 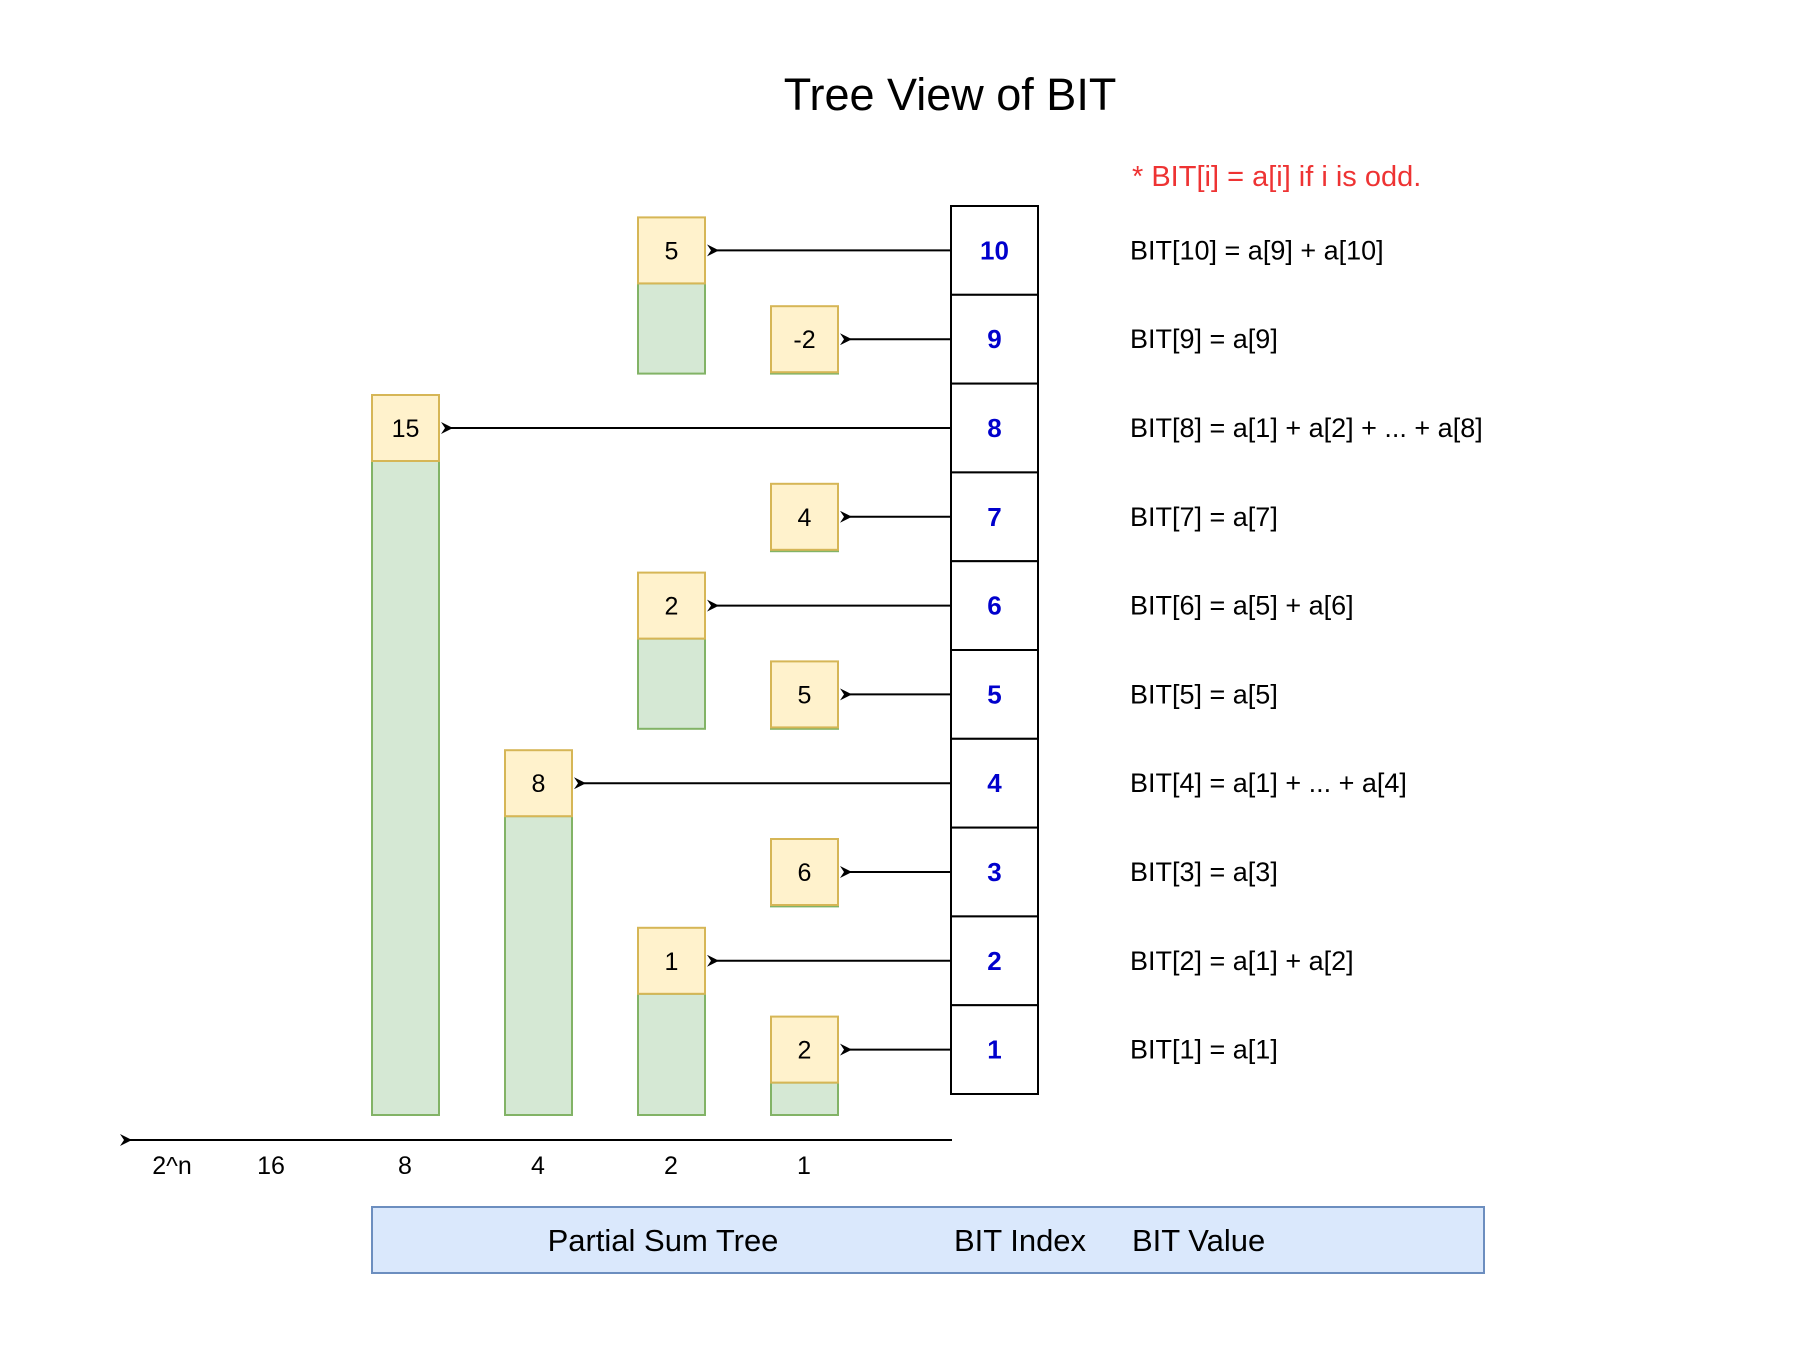 I want to click on bit-10-formula: BIT[10] = a[9] + a[10], so click(x=1257, y=250).